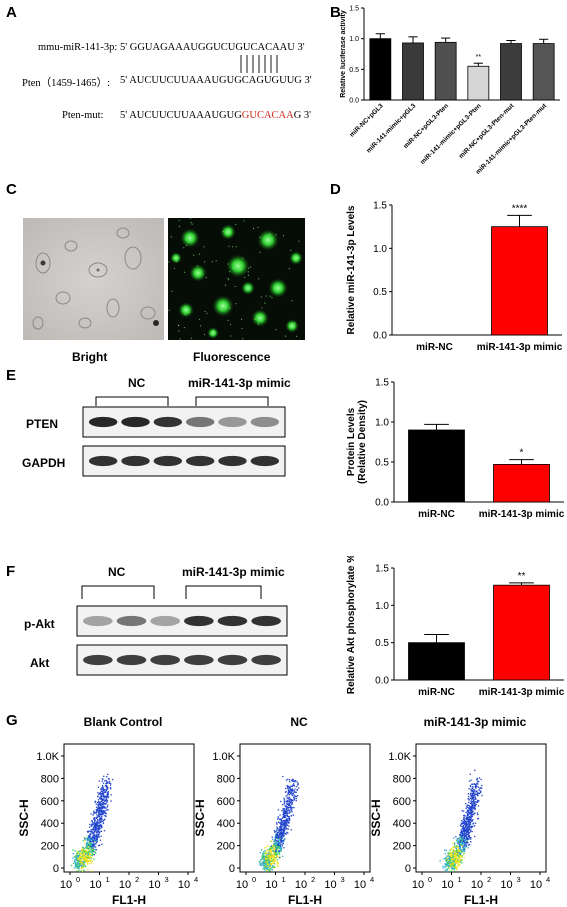 This screenshot has height=907, width=567. I want to click on blot-band, so click(135, 461).